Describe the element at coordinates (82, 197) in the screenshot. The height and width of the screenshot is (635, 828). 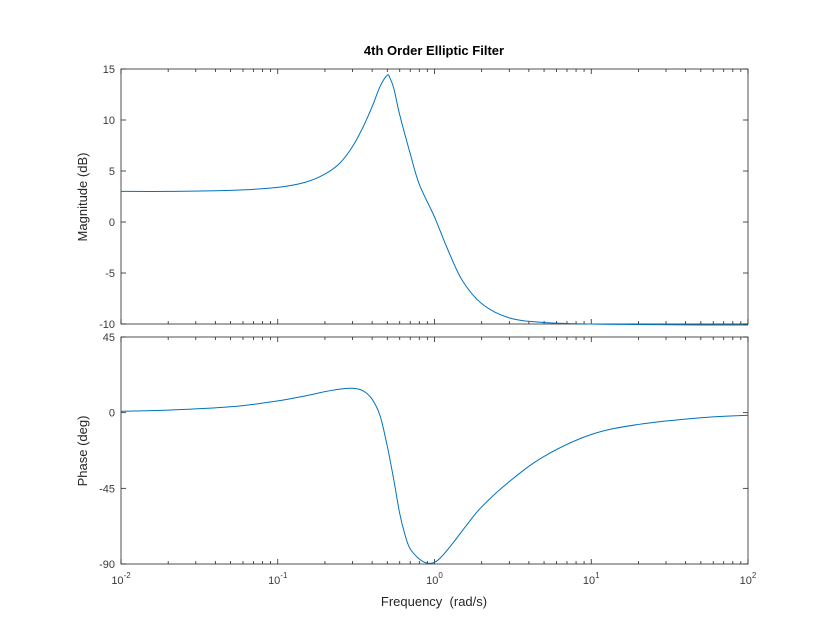
I see `magnitude-y-label: Magnitude (dB)` at that location.